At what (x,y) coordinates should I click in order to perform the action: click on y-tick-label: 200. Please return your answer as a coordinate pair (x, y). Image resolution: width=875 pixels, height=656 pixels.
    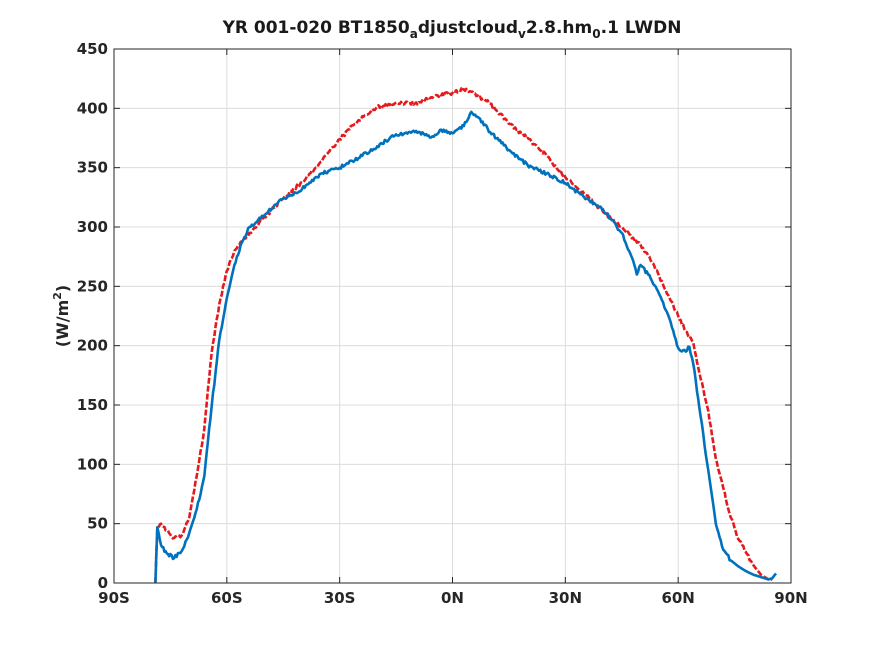
    Looking at the image, I should click on (92, 346).